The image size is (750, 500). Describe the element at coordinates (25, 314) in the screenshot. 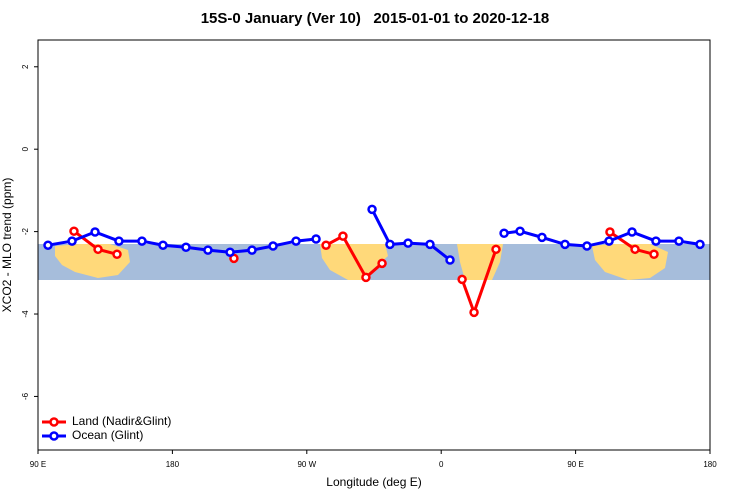

I see `y-tick-label: -4` at that location.